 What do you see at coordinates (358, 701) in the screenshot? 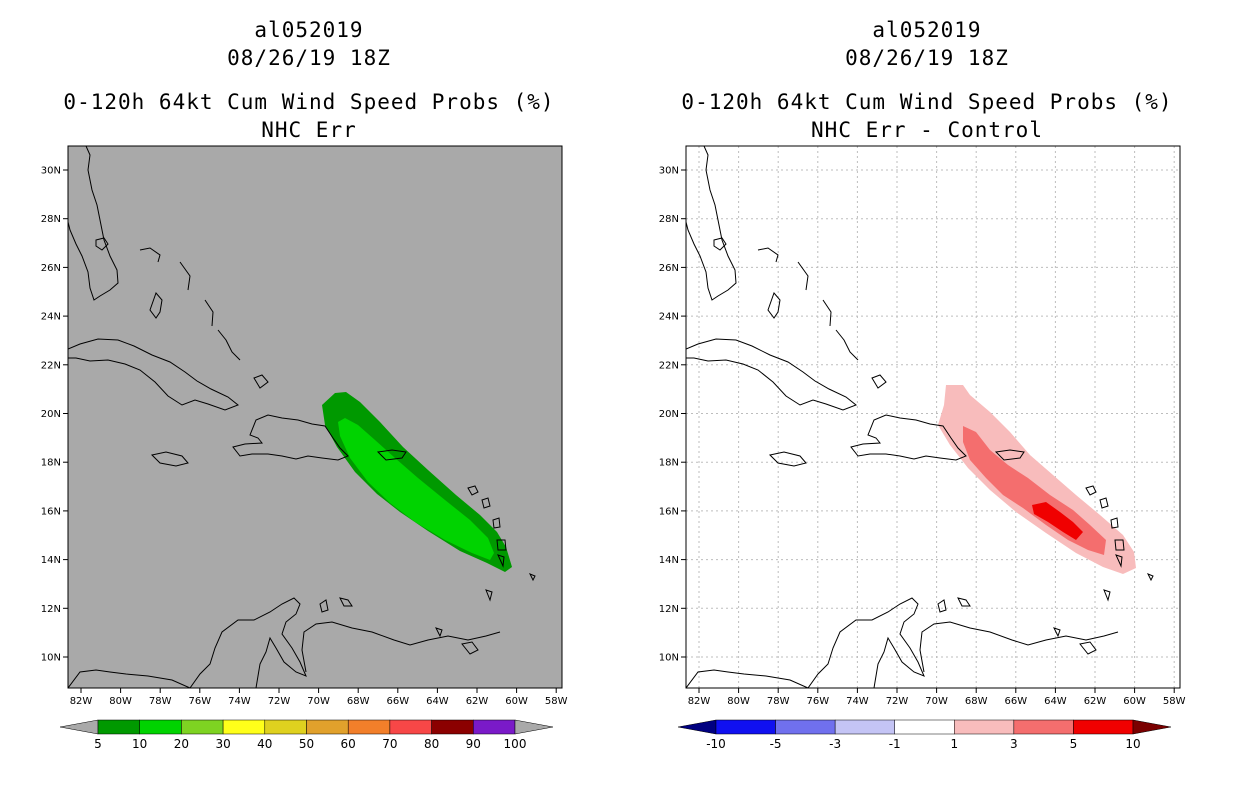
I see `left-lon-label: 68W` at bounding box center [358, 701].